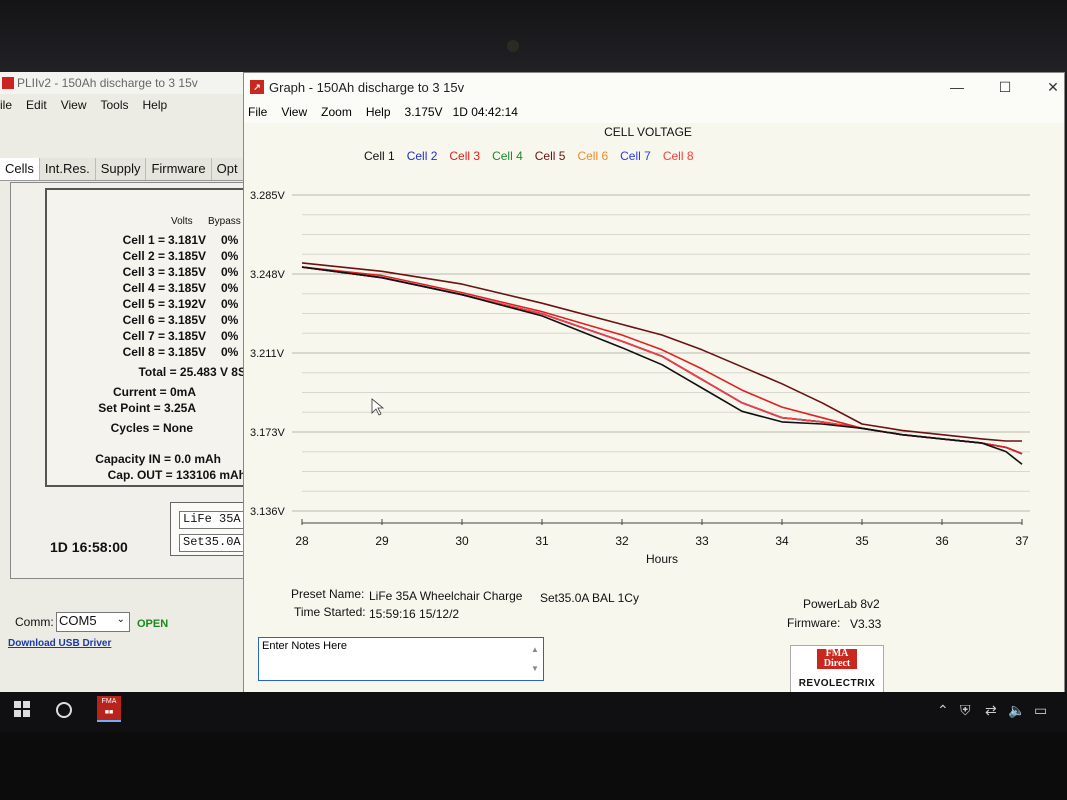 The width and height of the screenshot is (1067, 800). Describe the element at coordinates (622, 541) in the screenshot. I see `x-tick-label: 32` at that location.